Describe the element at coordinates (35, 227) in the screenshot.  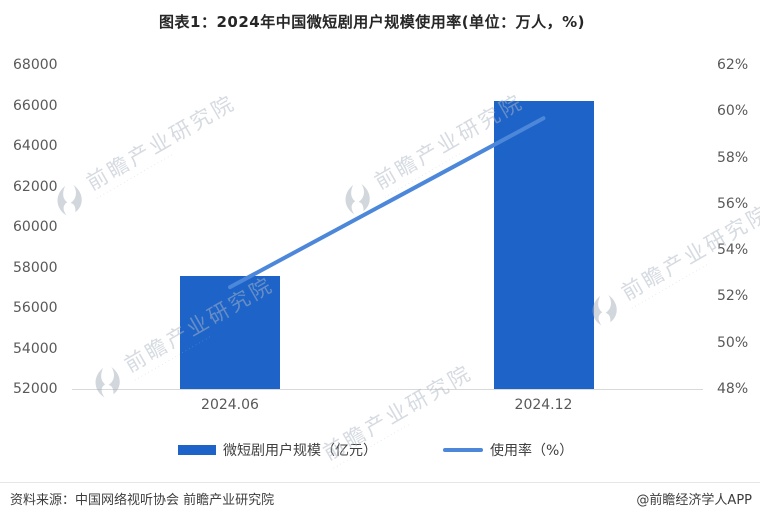
I see `y-axis-tick-label: 60000` at that location.